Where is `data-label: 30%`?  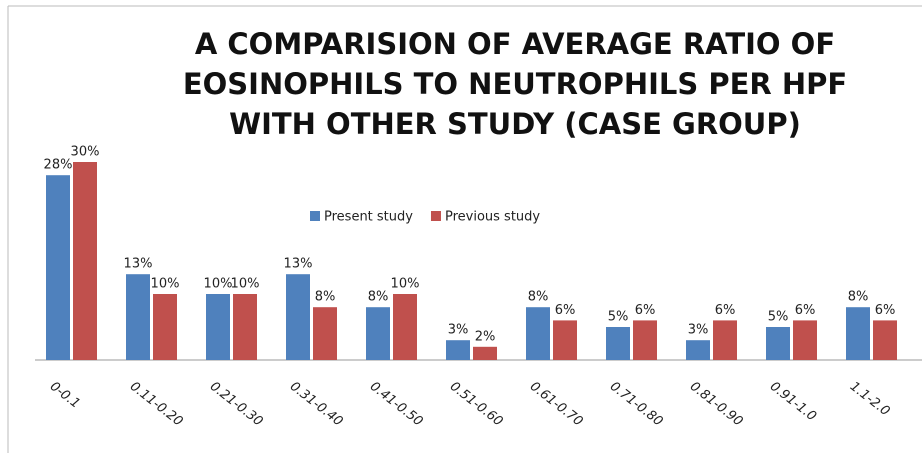
data-label: 30% is located at coordinates (85, 152).